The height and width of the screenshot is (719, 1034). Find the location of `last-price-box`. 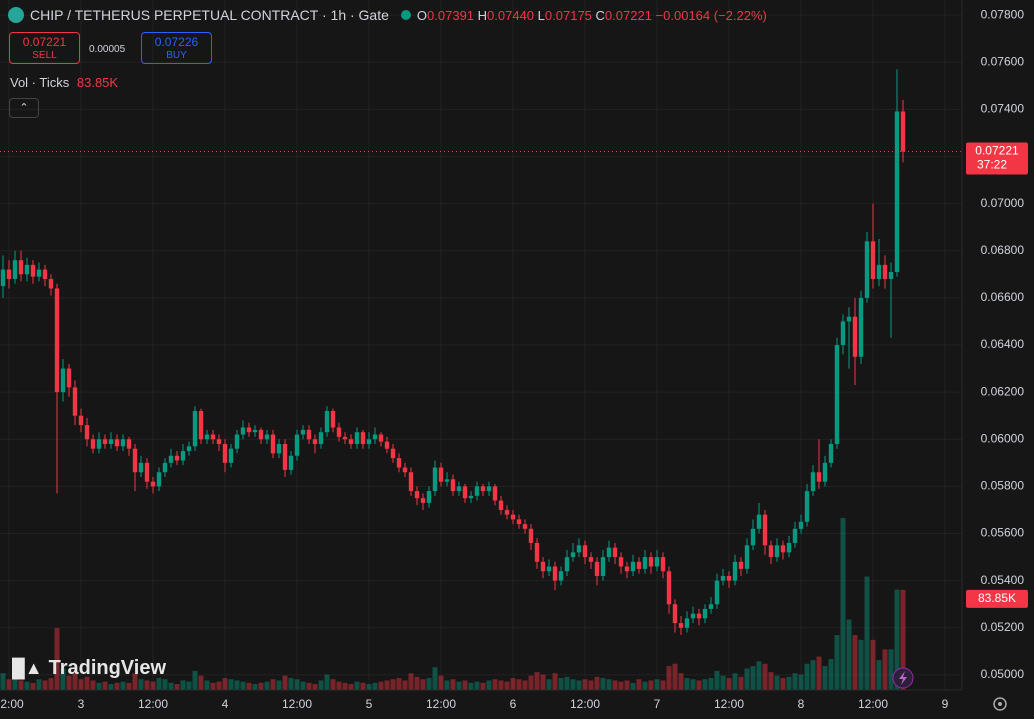

last-price-box is located at coordinates (997, 158).